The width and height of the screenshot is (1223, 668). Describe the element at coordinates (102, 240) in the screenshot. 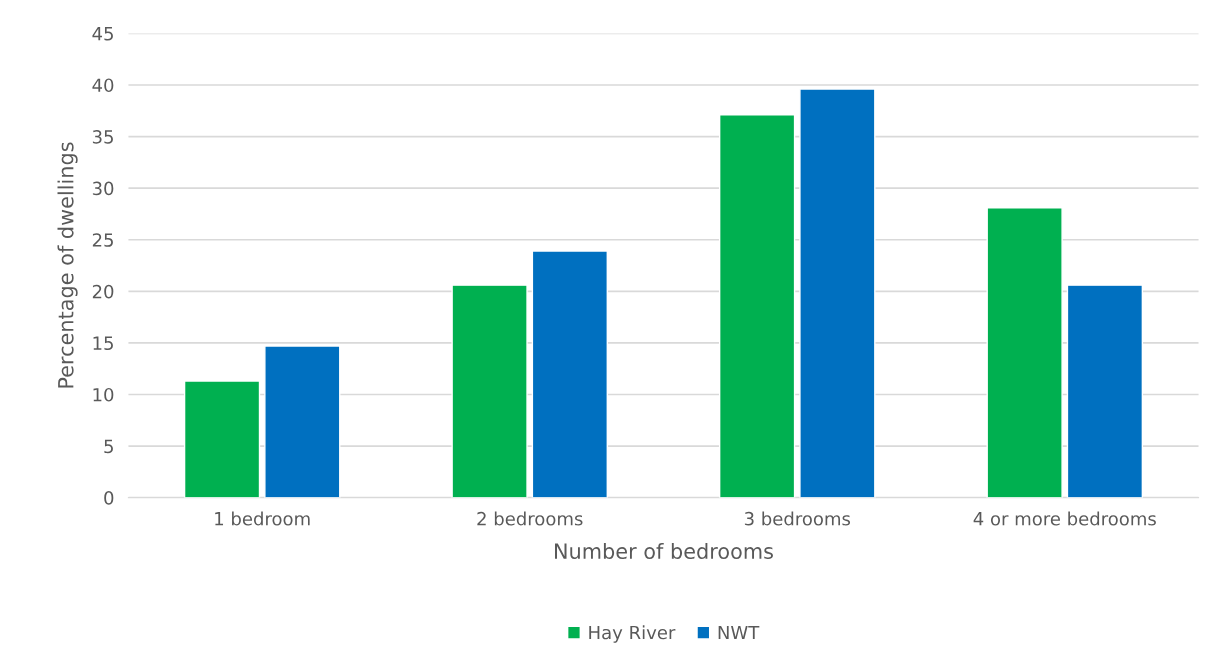

I see `y-tick-label: 25` at that location.